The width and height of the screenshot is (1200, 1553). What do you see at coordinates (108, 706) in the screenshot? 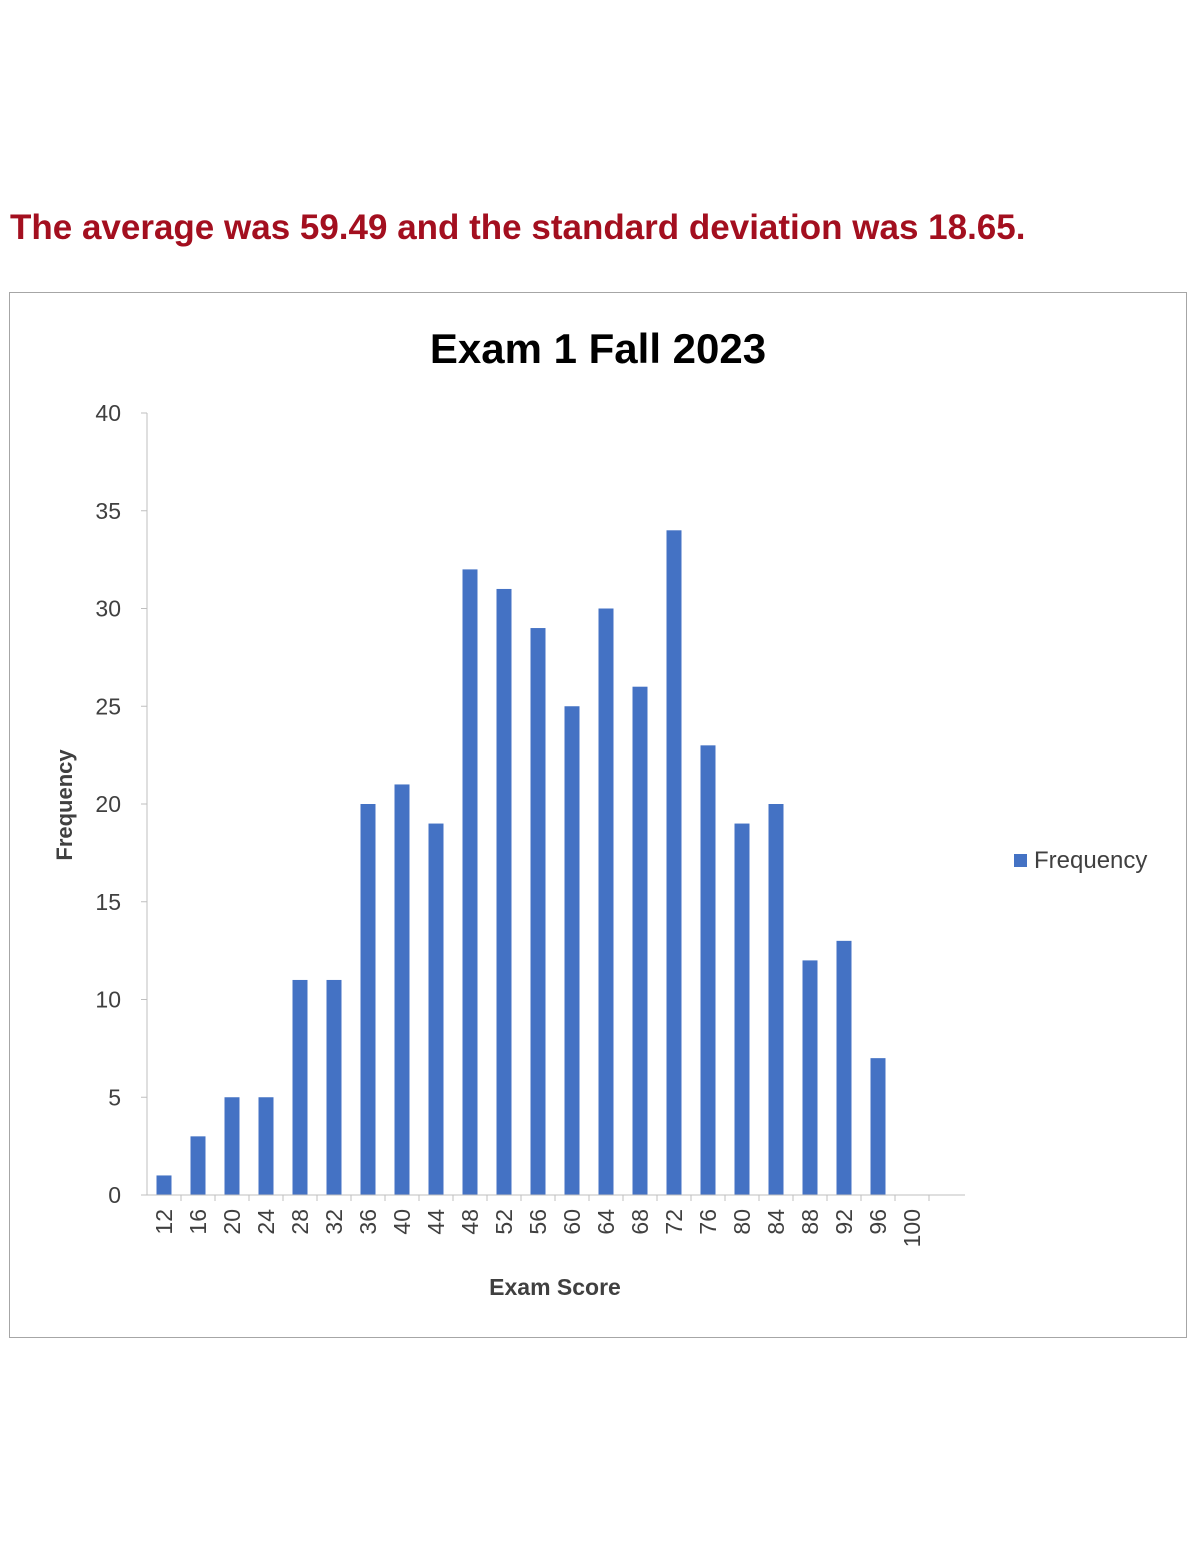
I see `y-tick-label: 25` at bounding box center [108, 706].